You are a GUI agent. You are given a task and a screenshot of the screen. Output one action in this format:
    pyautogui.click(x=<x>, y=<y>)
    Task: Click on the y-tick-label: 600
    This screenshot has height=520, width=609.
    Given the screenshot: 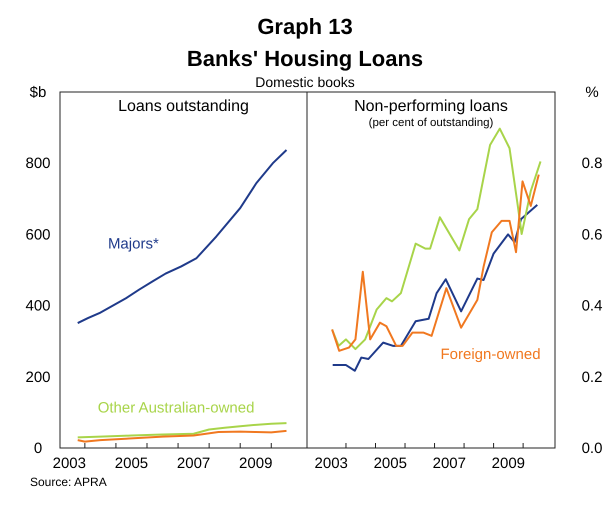 What is the action you would take?
    pyautogui.click(x=38, y=235)
    